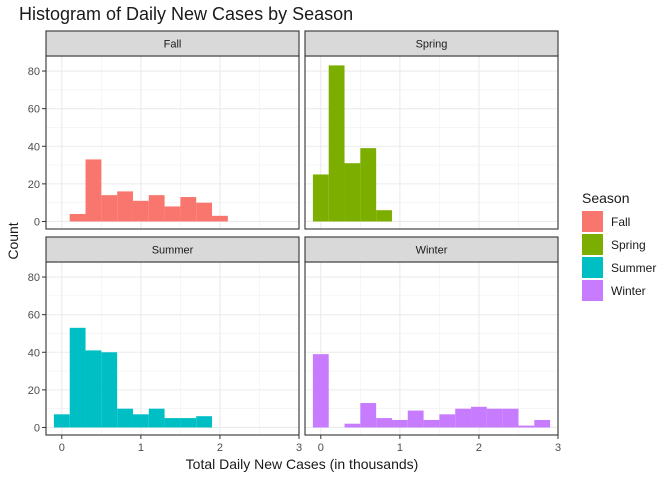  Describe the element at coordinates (592, 290) in the screenshot. I see `legend-key-winter` at that location.